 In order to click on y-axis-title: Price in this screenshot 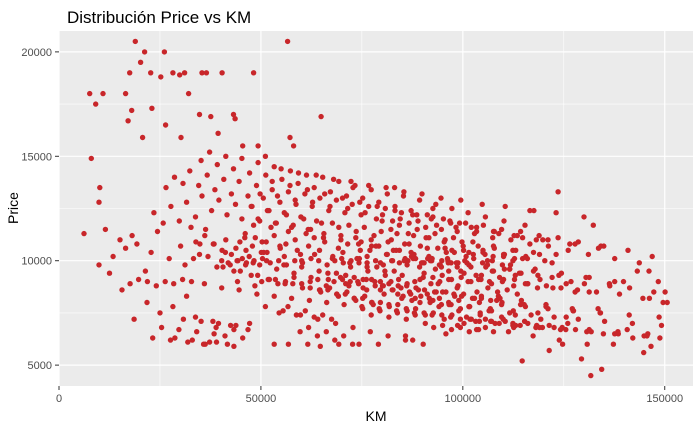, I will do `click(13, 208)`.